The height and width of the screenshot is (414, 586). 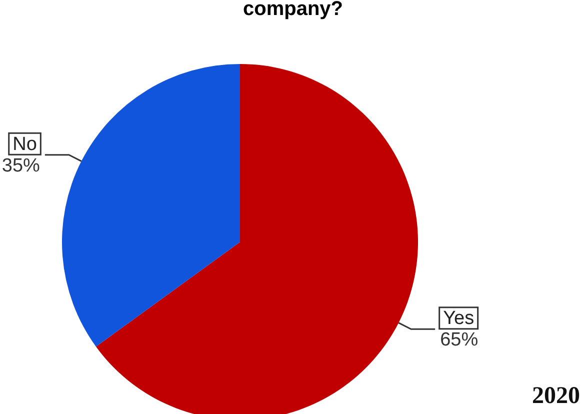 What do you see at coordinates (556, 396) in the screenshot?
I see `text: 2020` at bounding box center [556, 396].